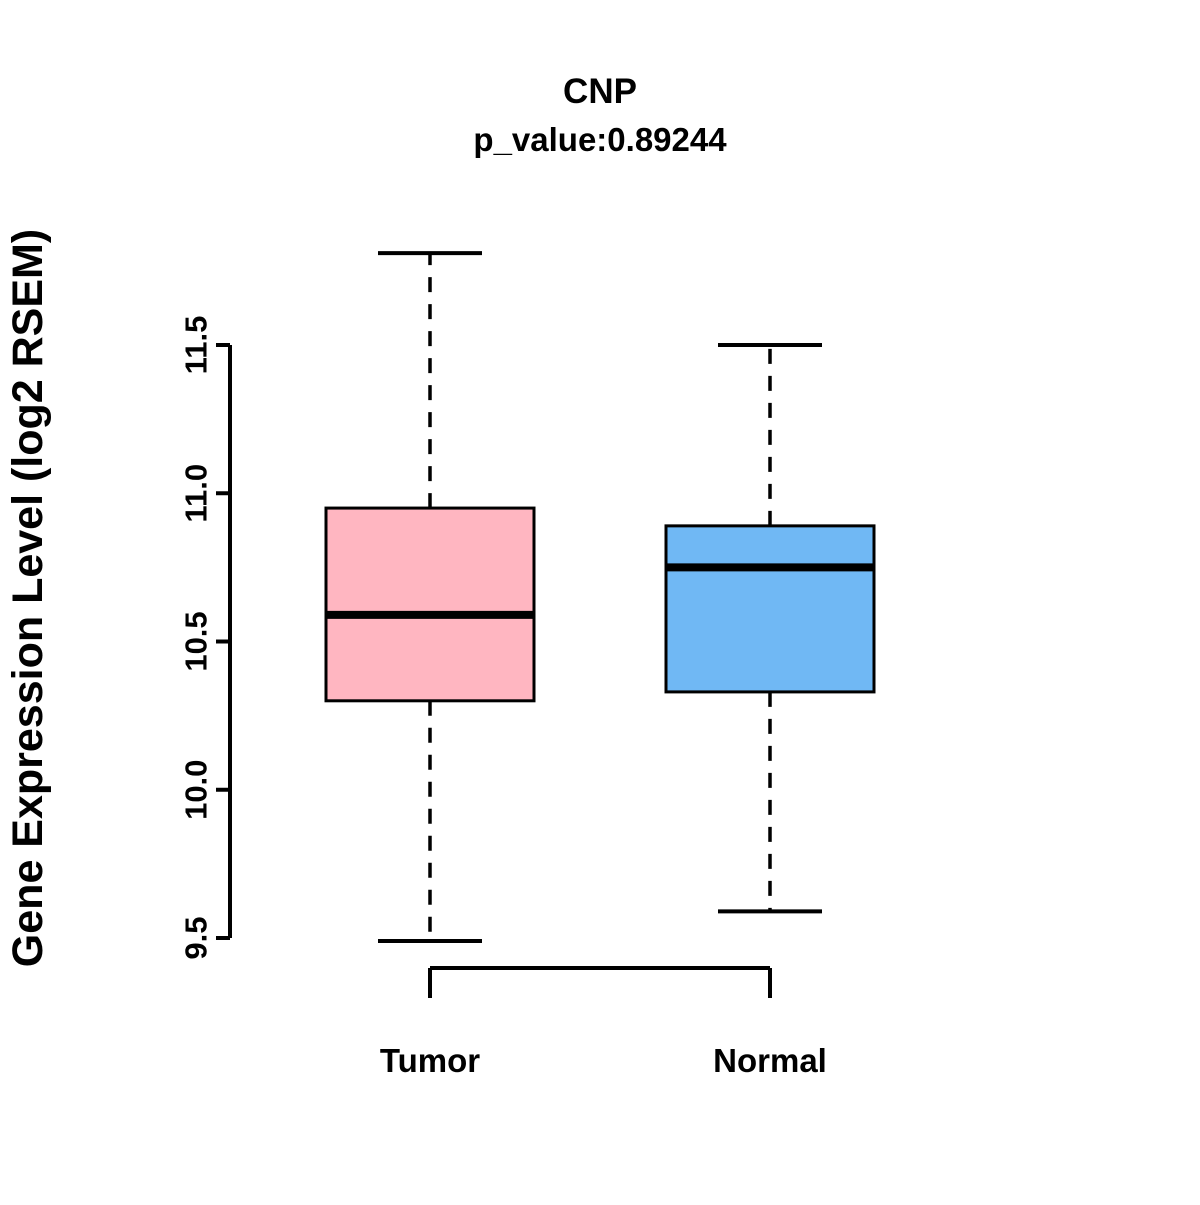 The width and height of the screenshot is (1200, 1205). What do you see at coordinates (600, 139) in the screenshot?
I see `p-value-subtitle: p_value:0.89244` at bounding box center [600, 139].